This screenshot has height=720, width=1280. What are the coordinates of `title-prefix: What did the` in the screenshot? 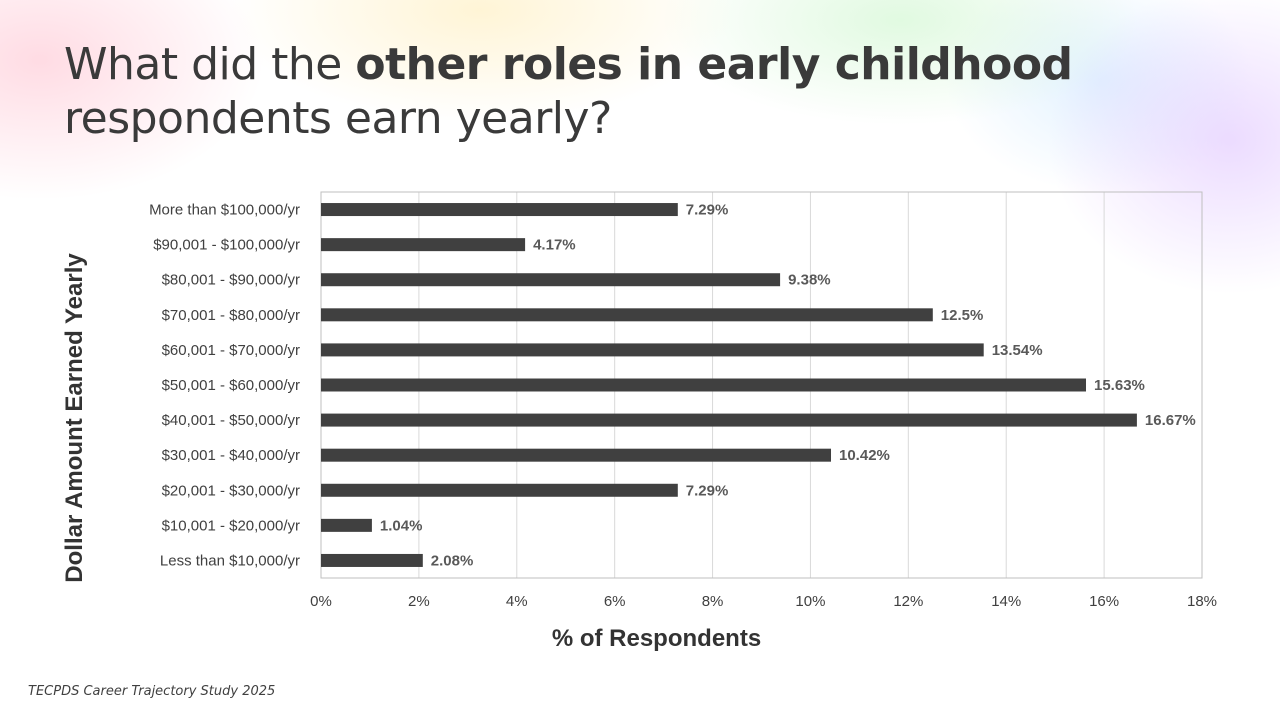 It's located at (210, 64).